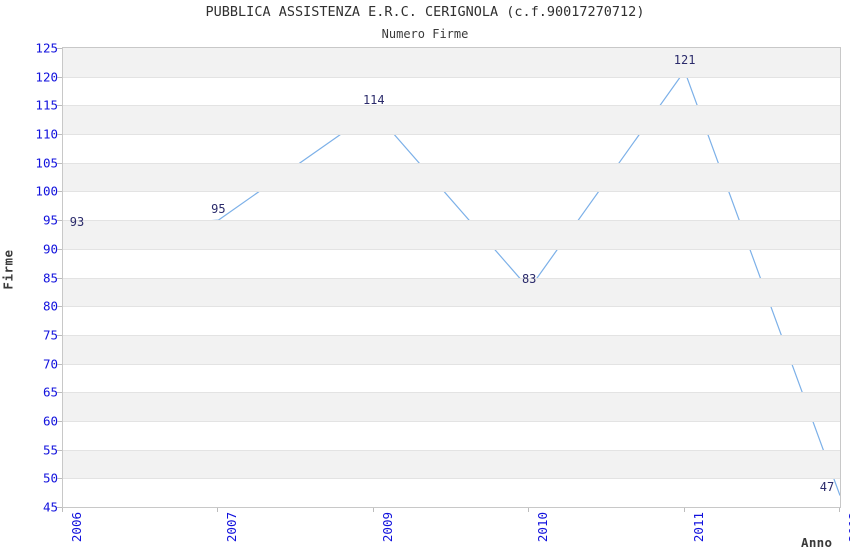 The width and height of the screenshot is (850, 550). I want to click on y-axis: 45 50 55 60 65 70 75 80 85 90 95 100 105 110 115 120 125, so click(31, 278).